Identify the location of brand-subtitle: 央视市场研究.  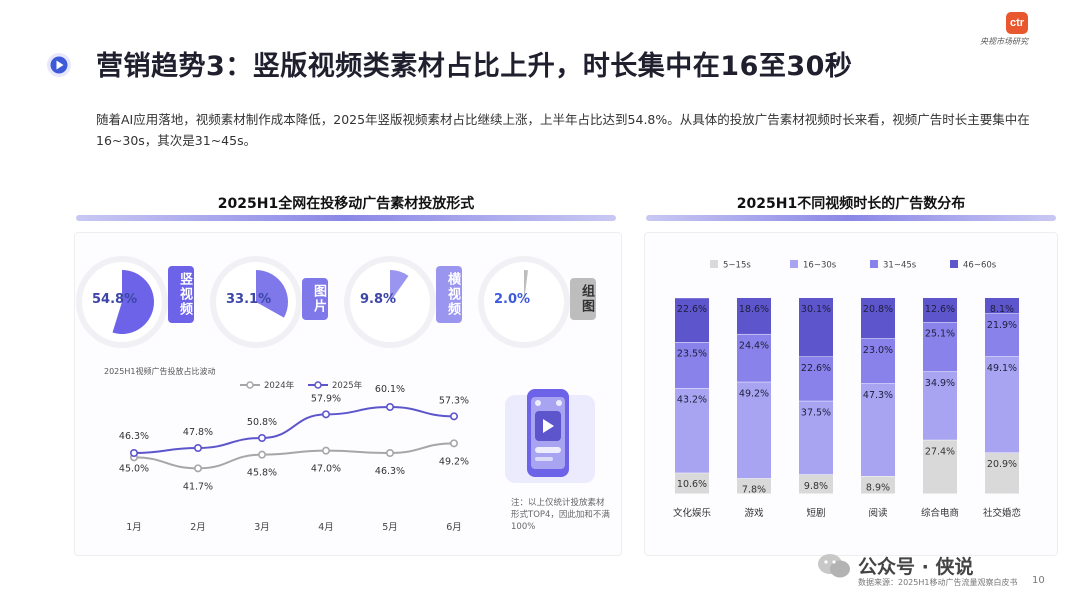
(1004, 41).